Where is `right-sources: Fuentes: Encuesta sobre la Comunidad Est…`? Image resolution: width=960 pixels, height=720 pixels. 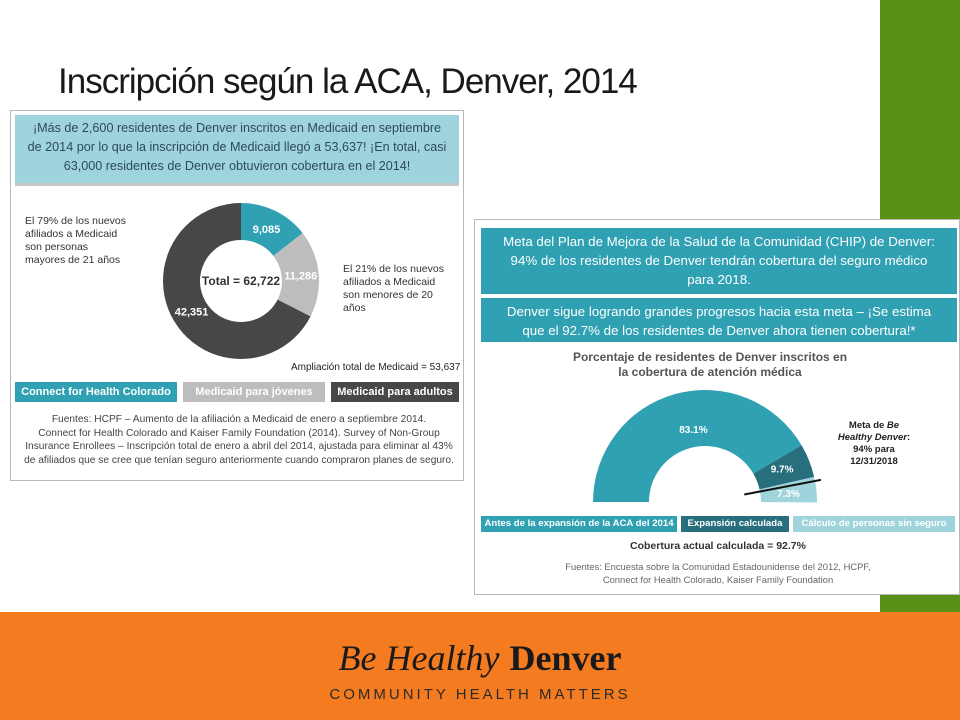 right-sources: Fuentes: Encuesta sobre la Comunidad Est… is located at coordinates (717, 573).